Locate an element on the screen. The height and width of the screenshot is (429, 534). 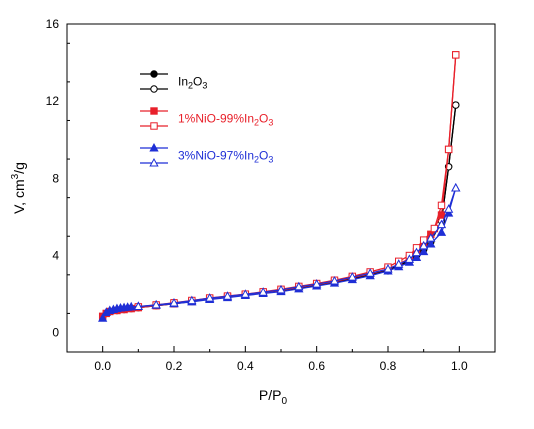
x-tick-label: 1.0 is located at coordinates (459, 366).